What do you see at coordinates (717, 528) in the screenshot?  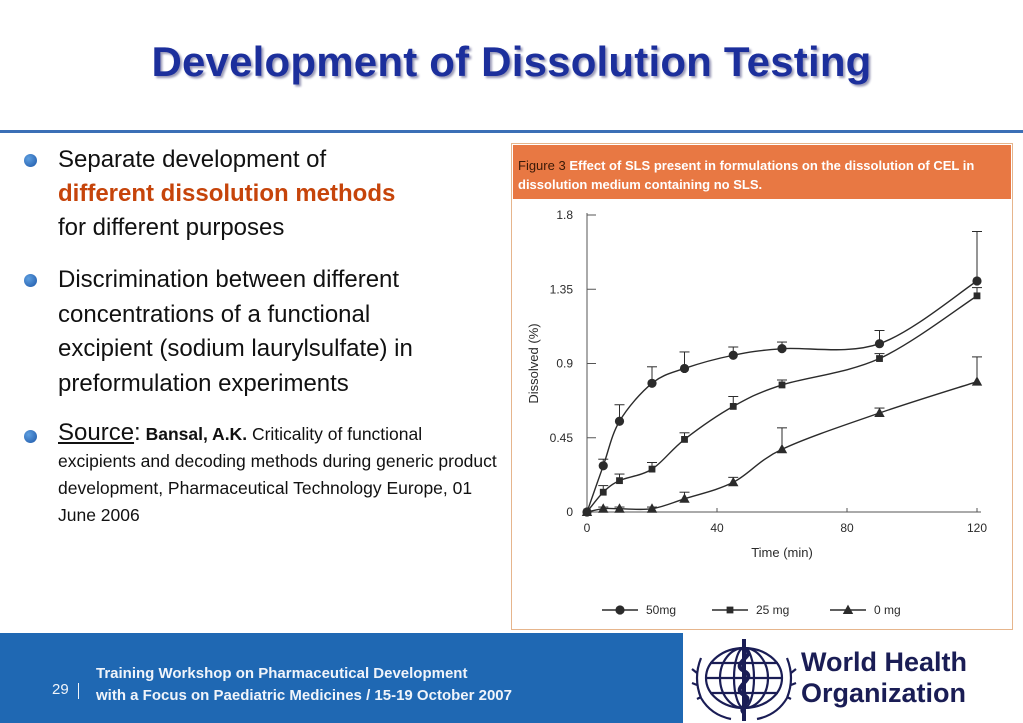 I see `x-tick-label: 40` at bounding box center [717, 528].